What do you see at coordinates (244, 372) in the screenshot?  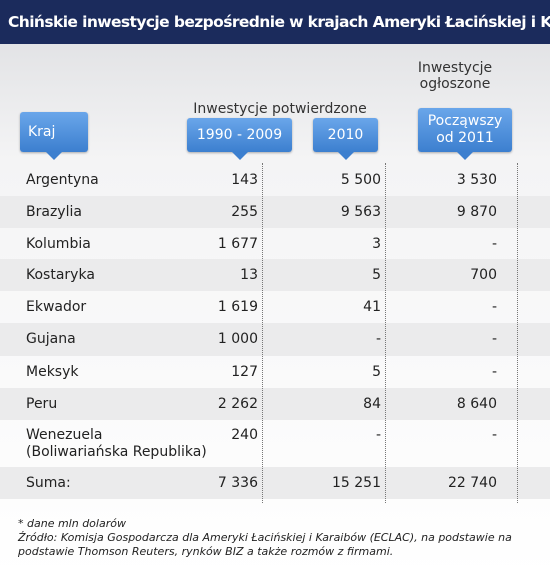 I see `cell-value: 127` at bounding box center [244, 372].